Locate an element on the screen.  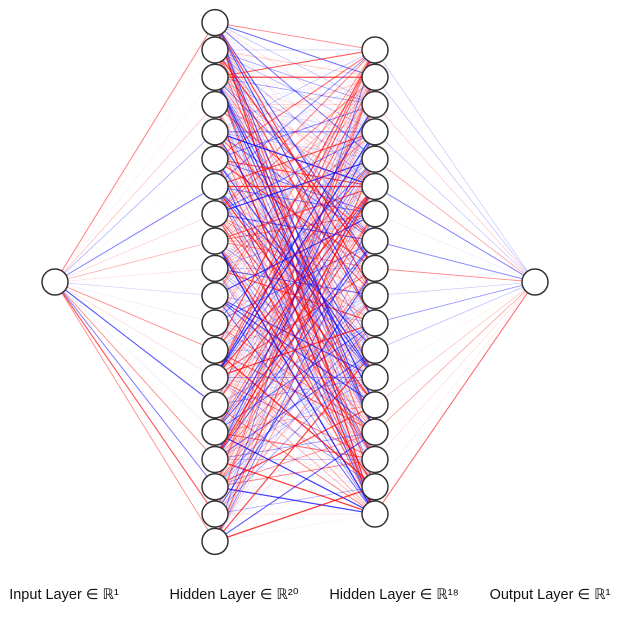
hidden-layer-1-label: Hidden Layer ∈ ℝ²⁰ is located at coordinates (234, 595).